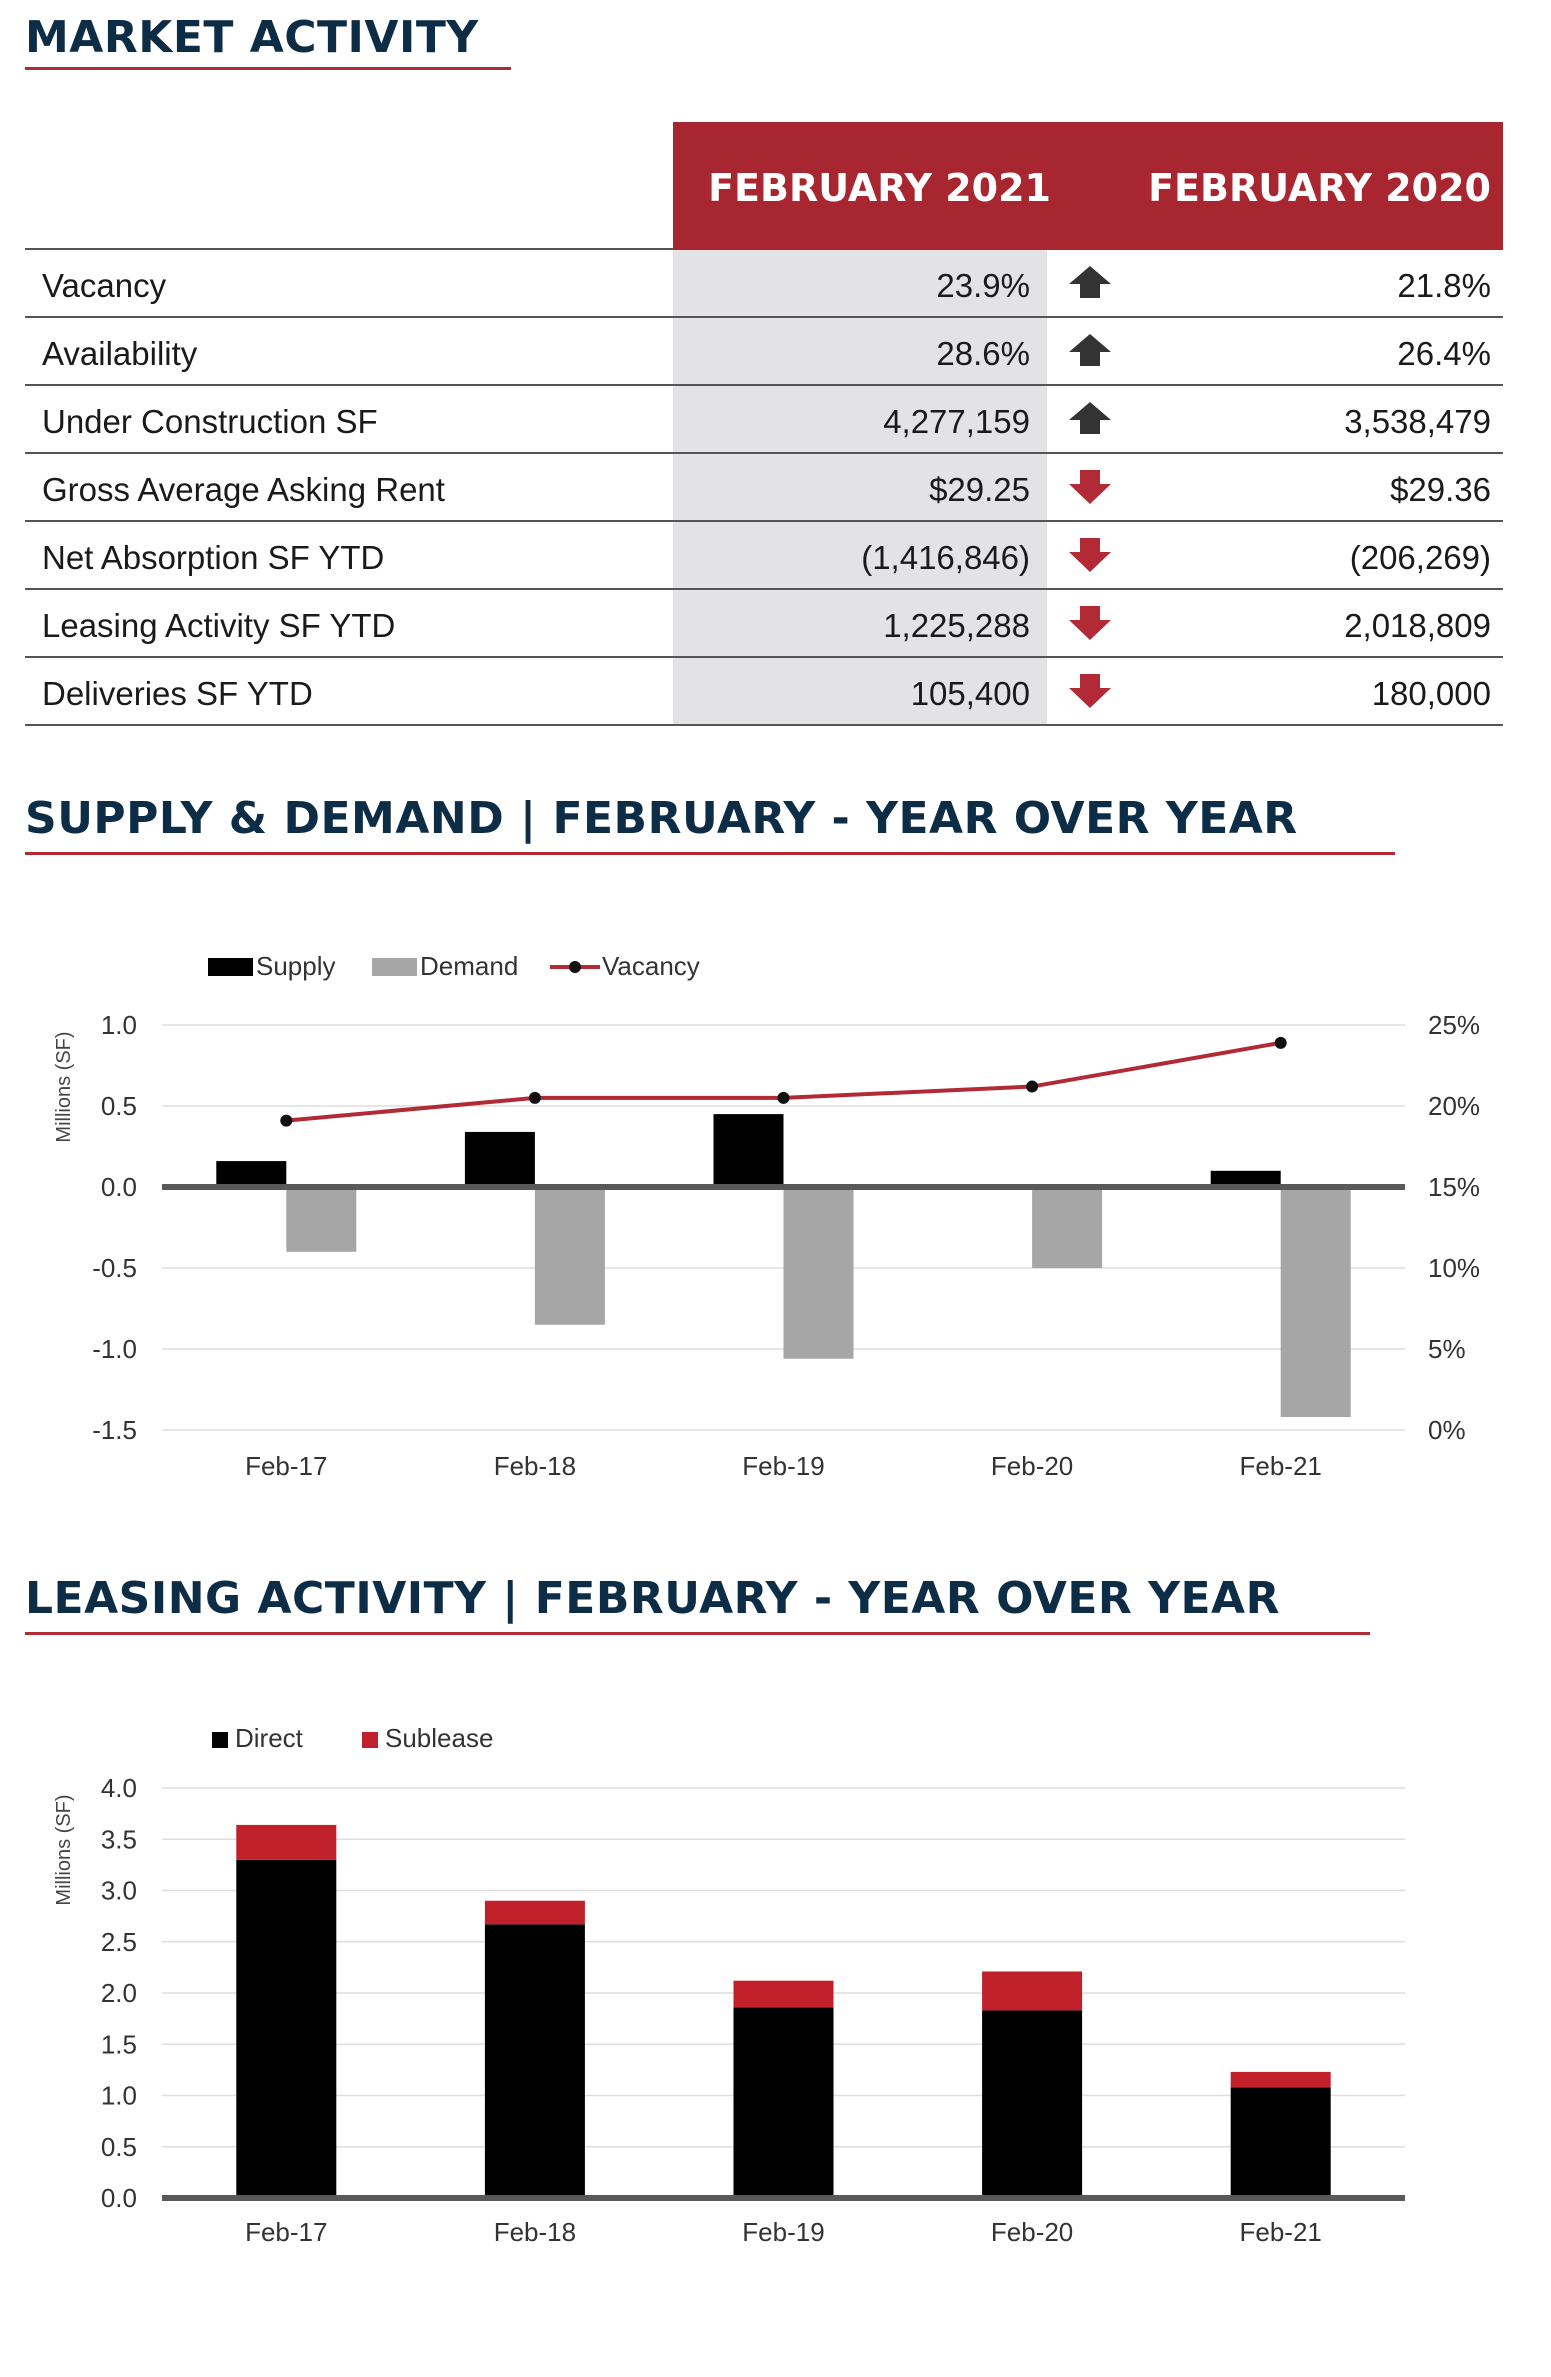  Describe the element at coordinates (1447, 1430) in the screenshot. I see `y2-tick-label: 0%` at that location.